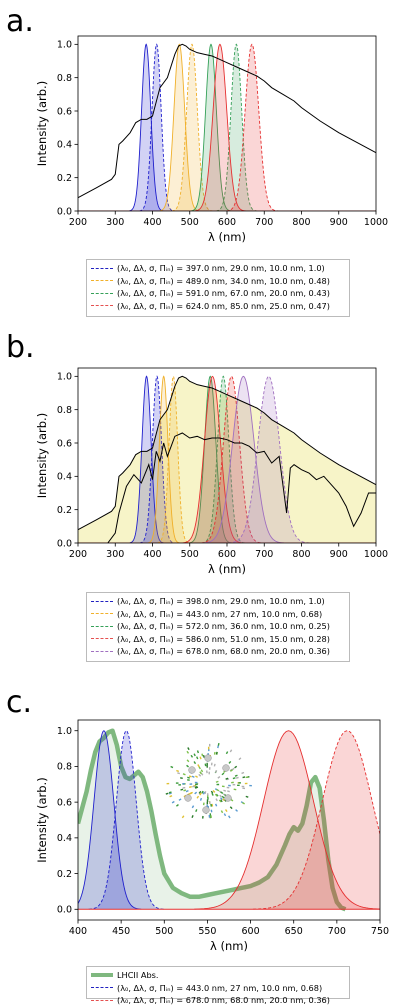  I want to click on axes-frame, so click(229, 820).